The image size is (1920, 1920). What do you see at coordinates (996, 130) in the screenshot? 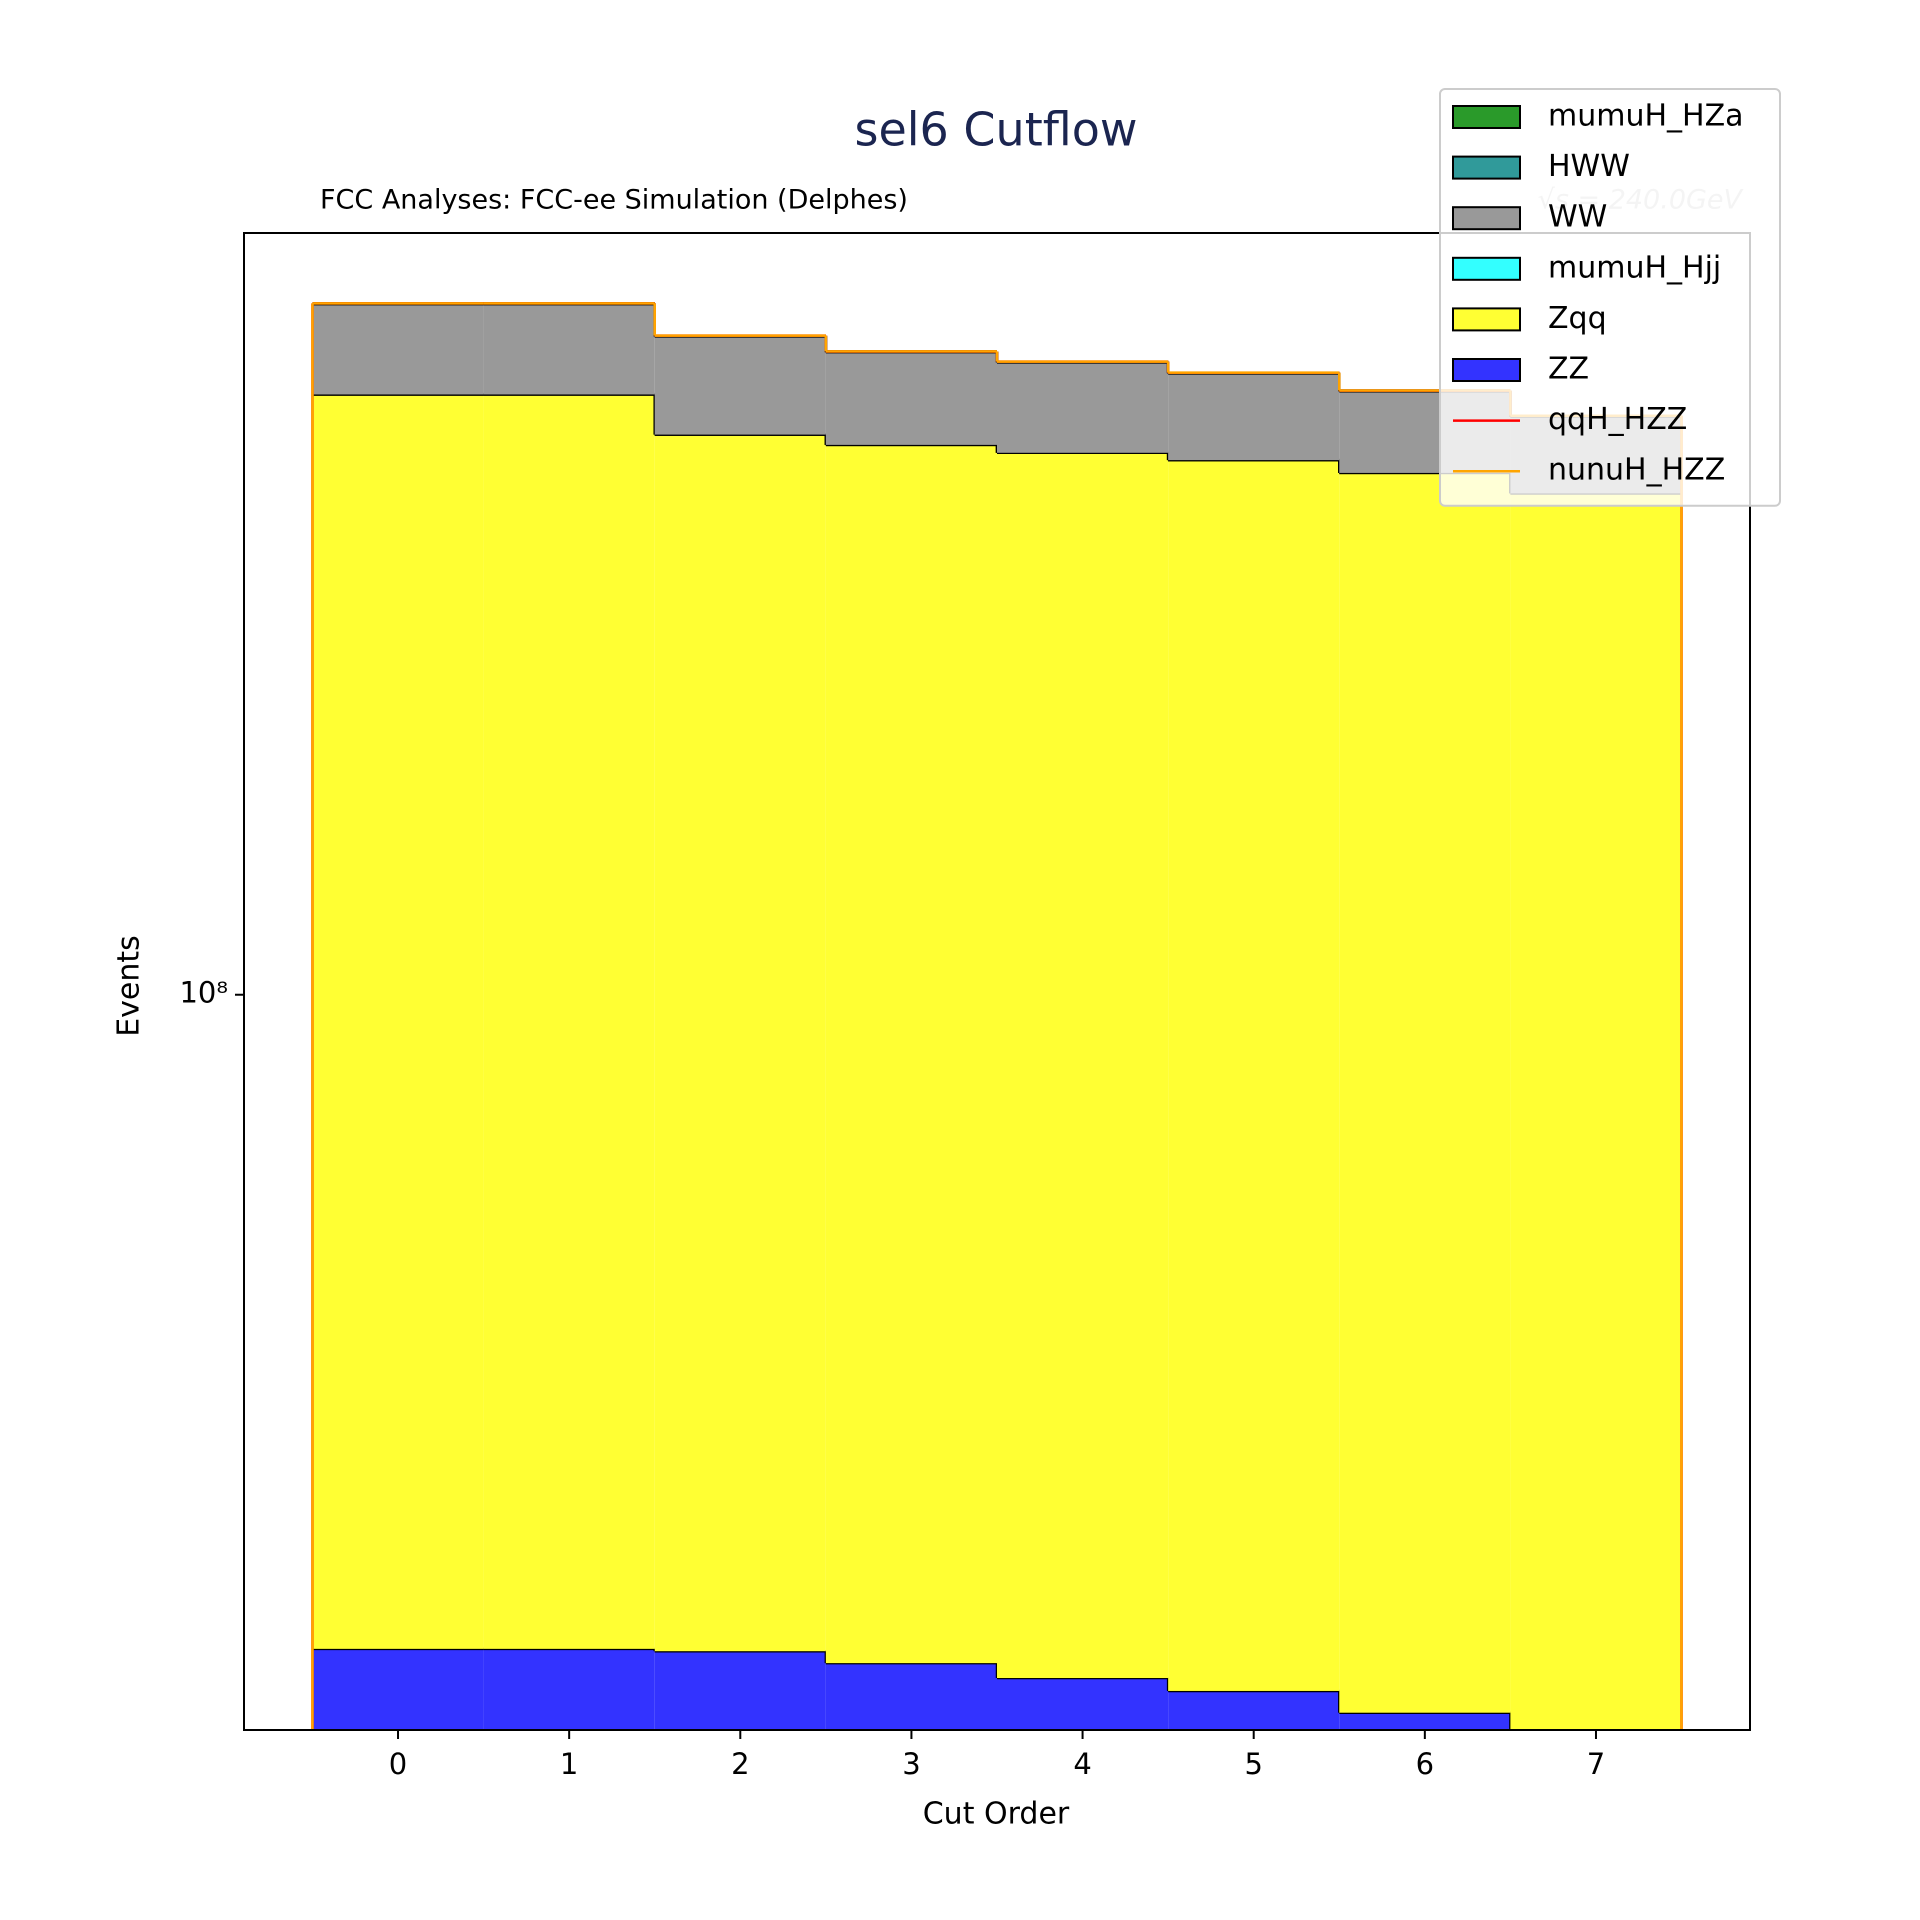
I see `chart-title: sel6 Cutflow` at bounding box center [996, 130].